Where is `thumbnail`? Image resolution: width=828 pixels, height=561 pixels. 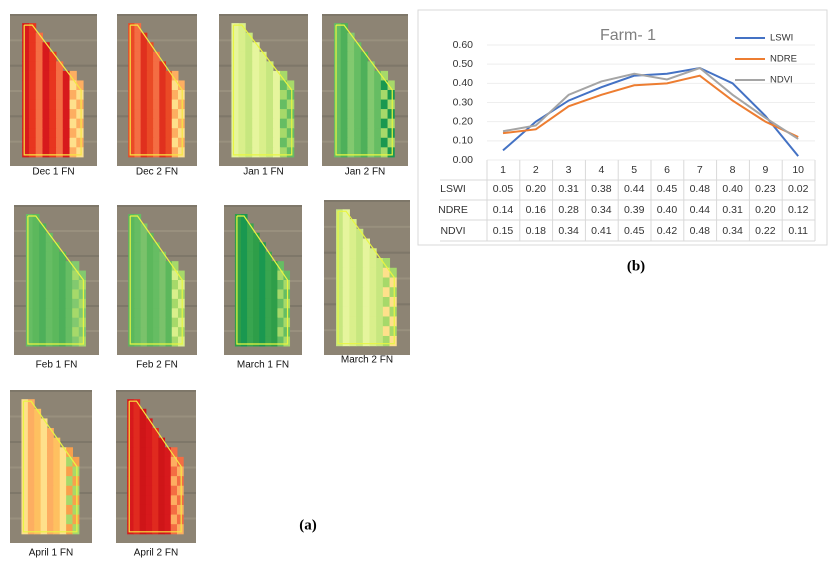 thumbnail is located at coordinates (263, 90).